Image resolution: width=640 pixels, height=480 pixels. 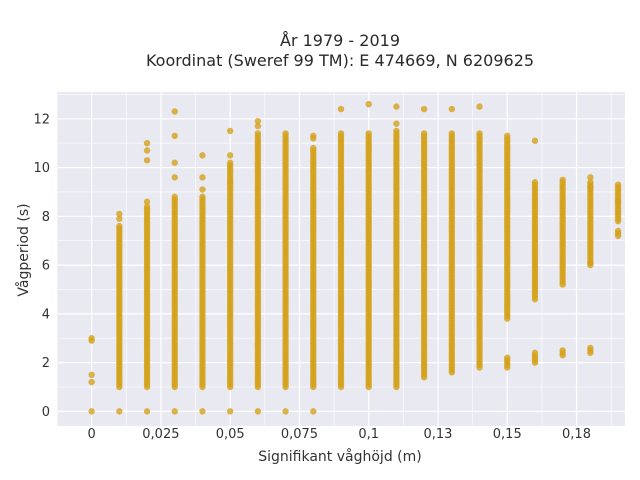 What do you see at coordinates (437, 434) in the screenshot?
I see `x-tick-label: 0,13` at bounding box center [437, 434].